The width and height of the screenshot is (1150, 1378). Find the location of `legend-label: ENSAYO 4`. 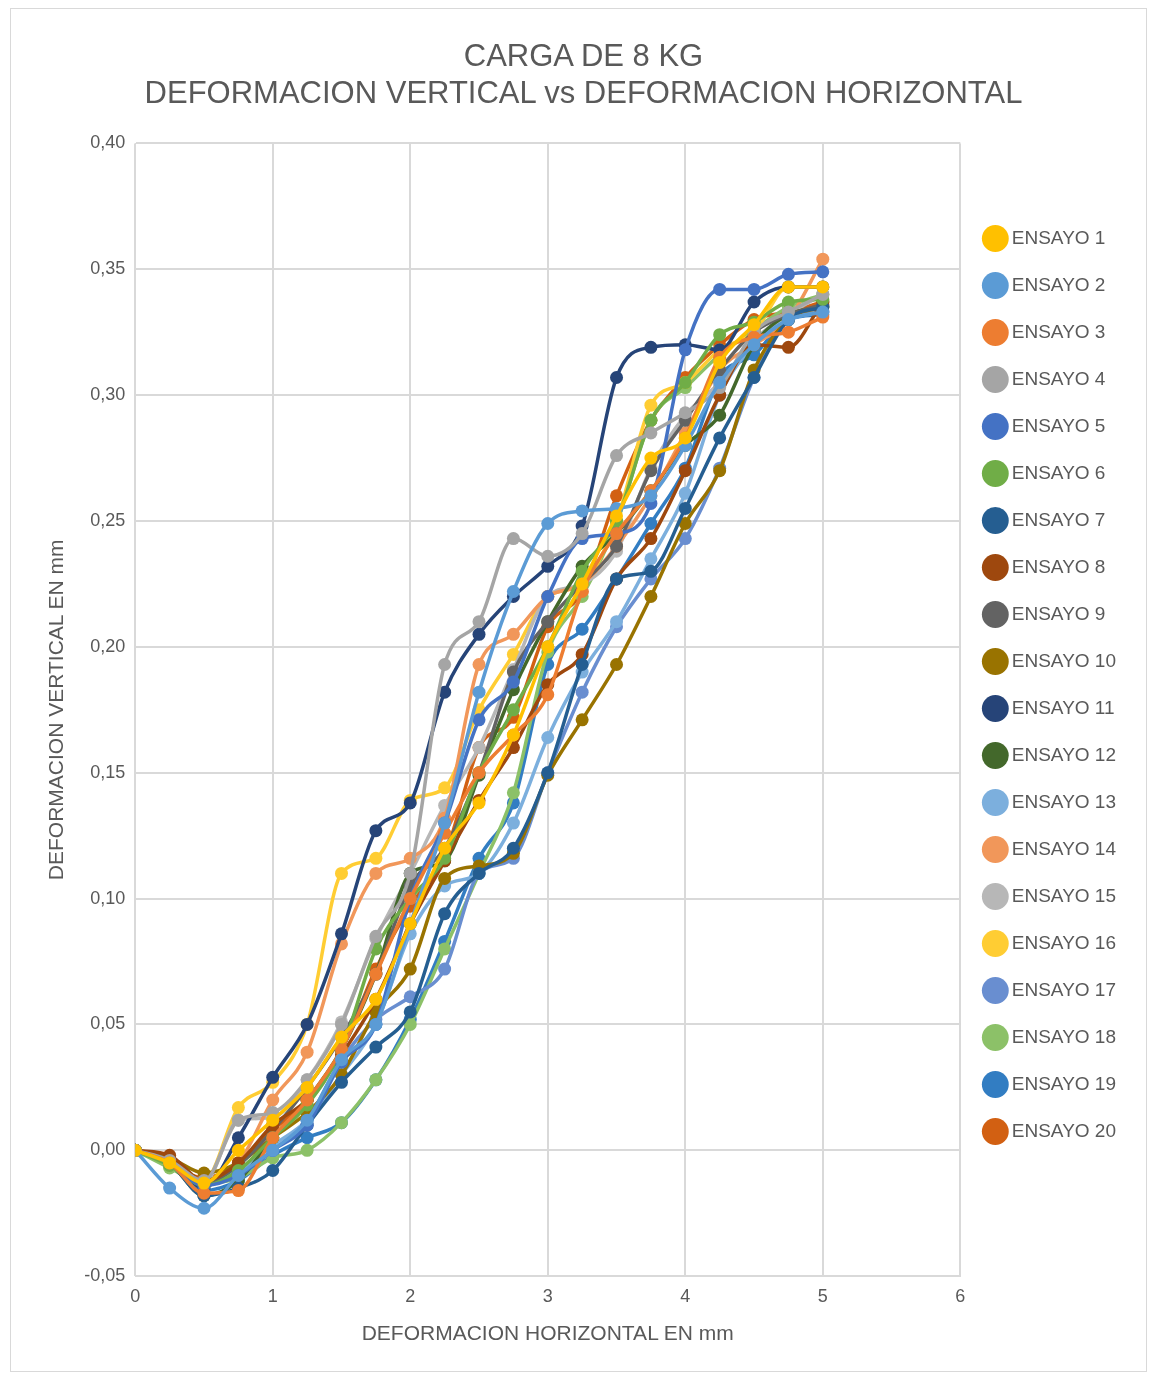

legend-label: ENSAYO 4 is located at coordinates (1058, 378).